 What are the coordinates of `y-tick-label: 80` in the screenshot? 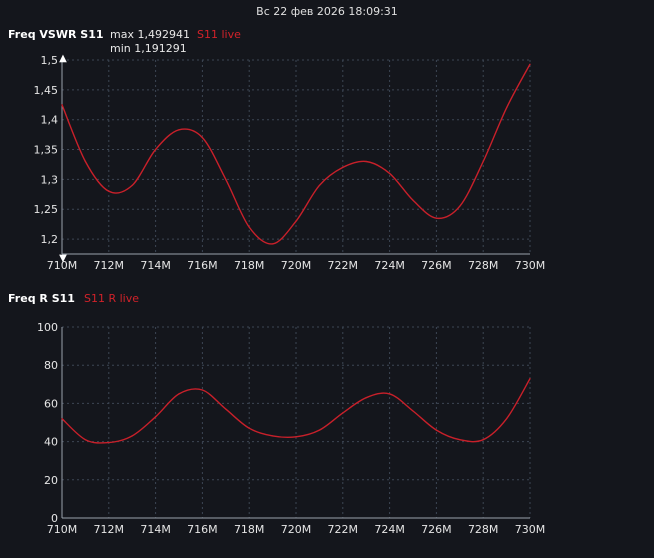 It's located at (51, 365).